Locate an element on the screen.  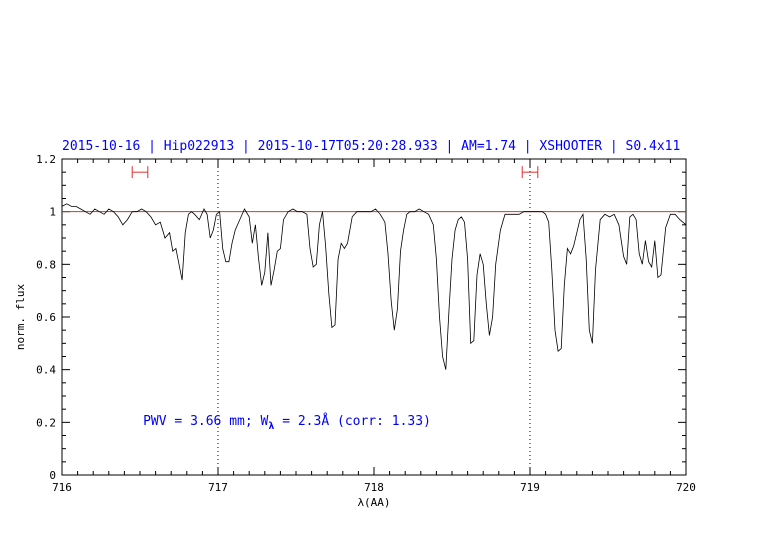
x-tick-label: 719 is located at coordinates (530, 487).